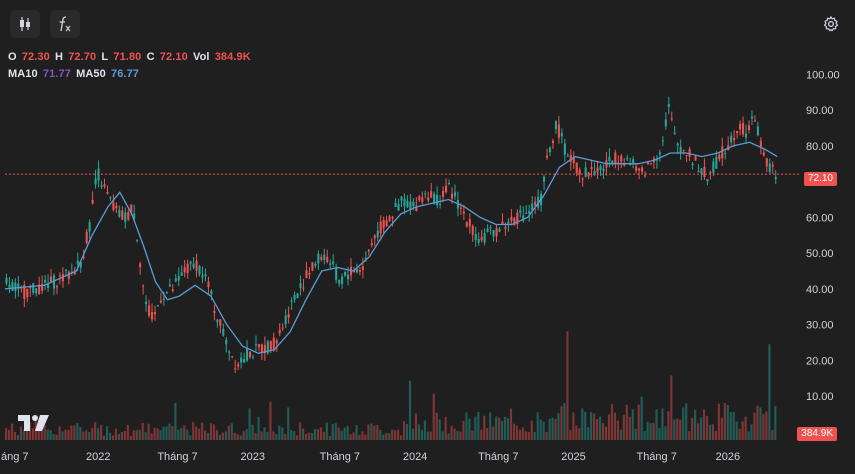 The width and height of the screenshot is (855, 474). Describe the element at coordinates (820, 111) in the screenshot. I see `y-tick-label: 90.00` at that location.